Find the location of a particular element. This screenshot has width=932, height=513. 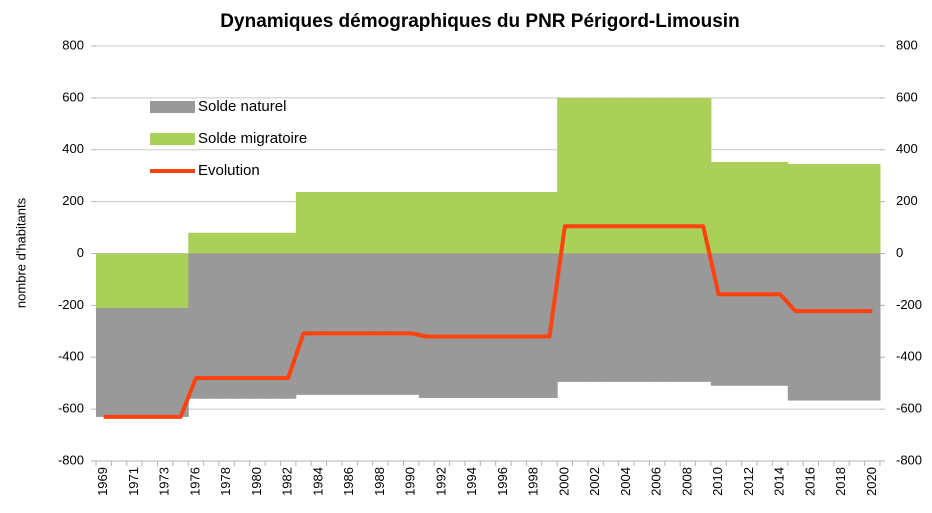

x-tick-label: 2010 is located at coordinates (717, 481).